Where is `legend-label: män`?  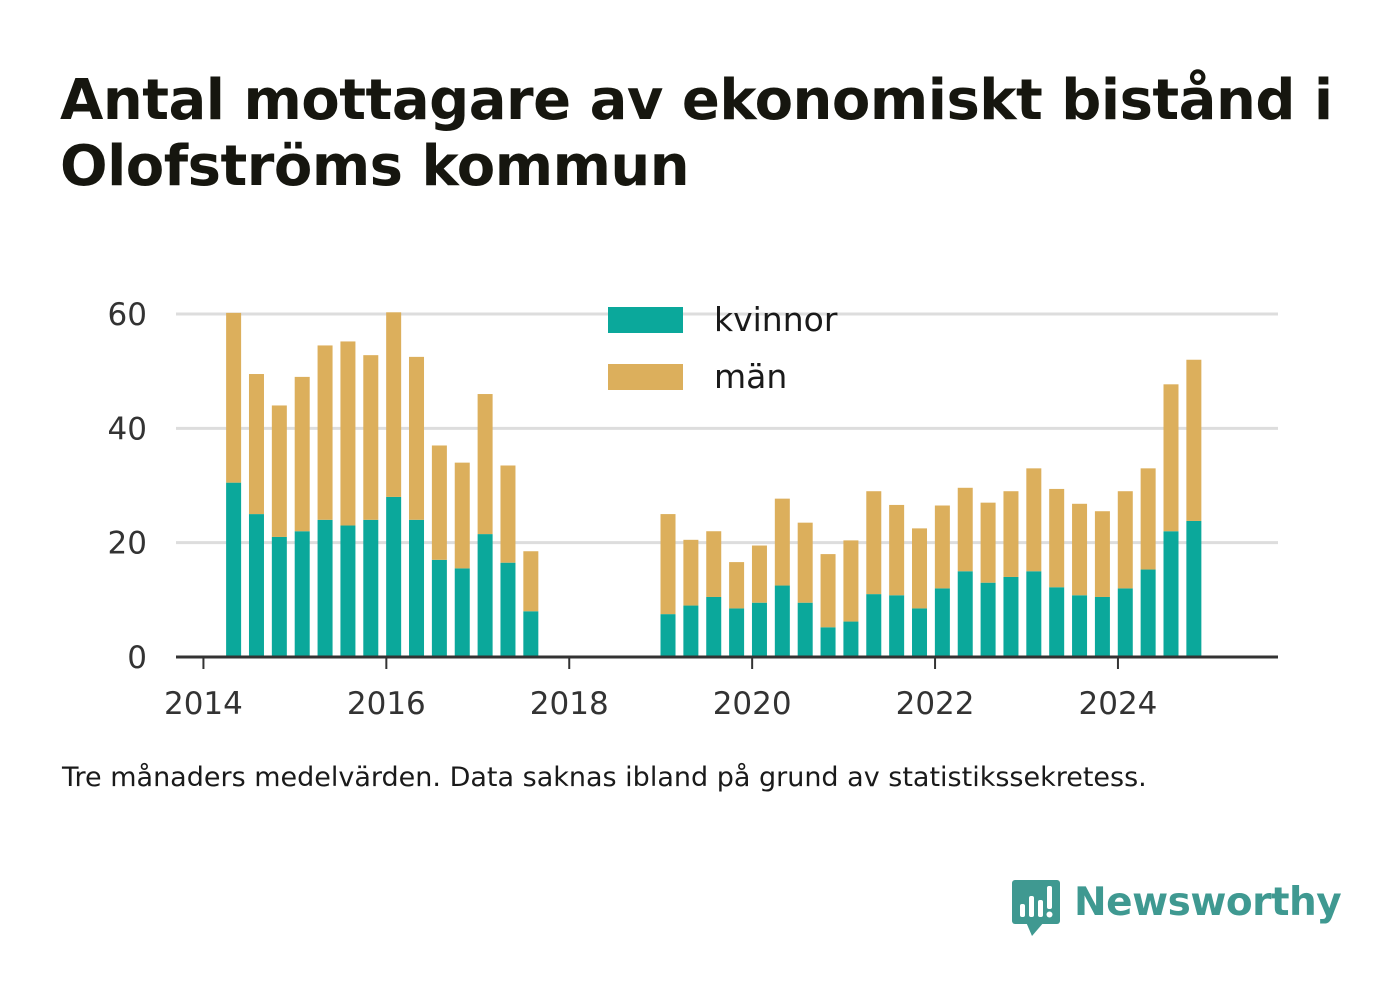 legend-label: män is located at coordinates (750, 376).